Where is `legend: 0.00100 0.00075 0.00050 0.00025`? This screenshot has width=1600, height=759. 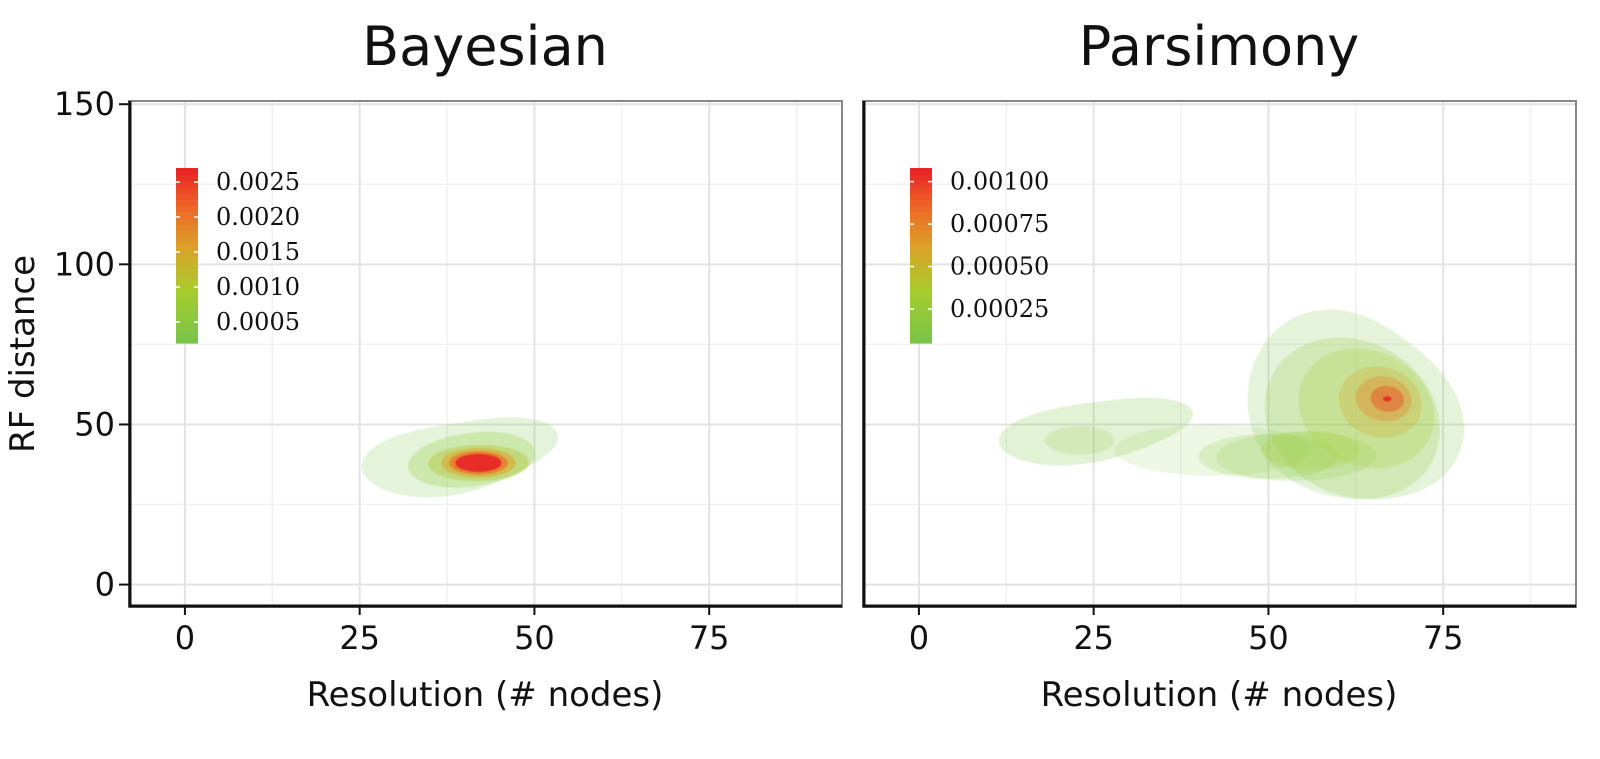
legend: 0.00100 0.00075 0.00050 0.00025 is located at coordinates (979, 256).